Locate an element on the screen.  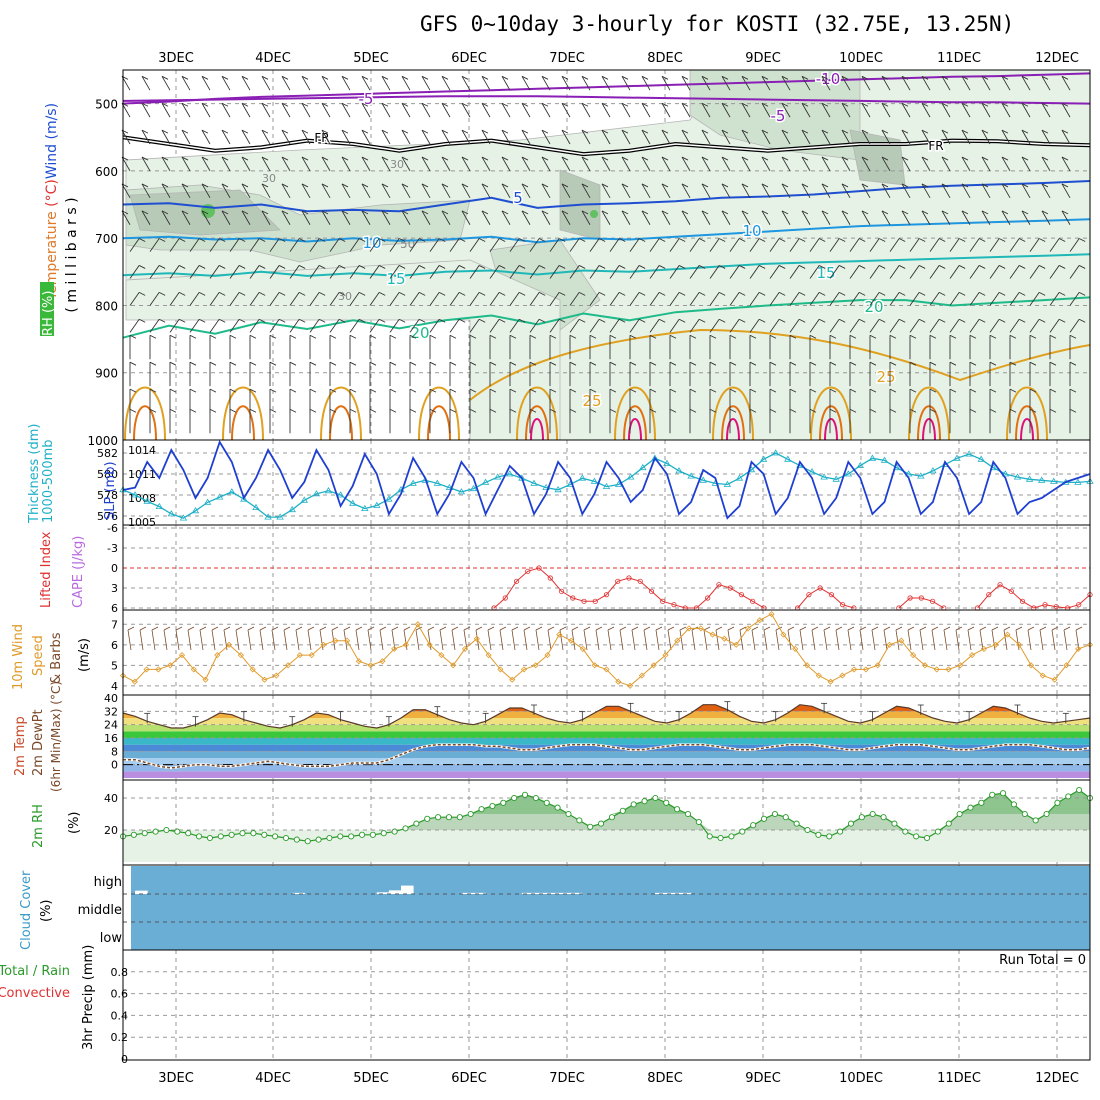
rh-background is located at coordinates (606, 846).